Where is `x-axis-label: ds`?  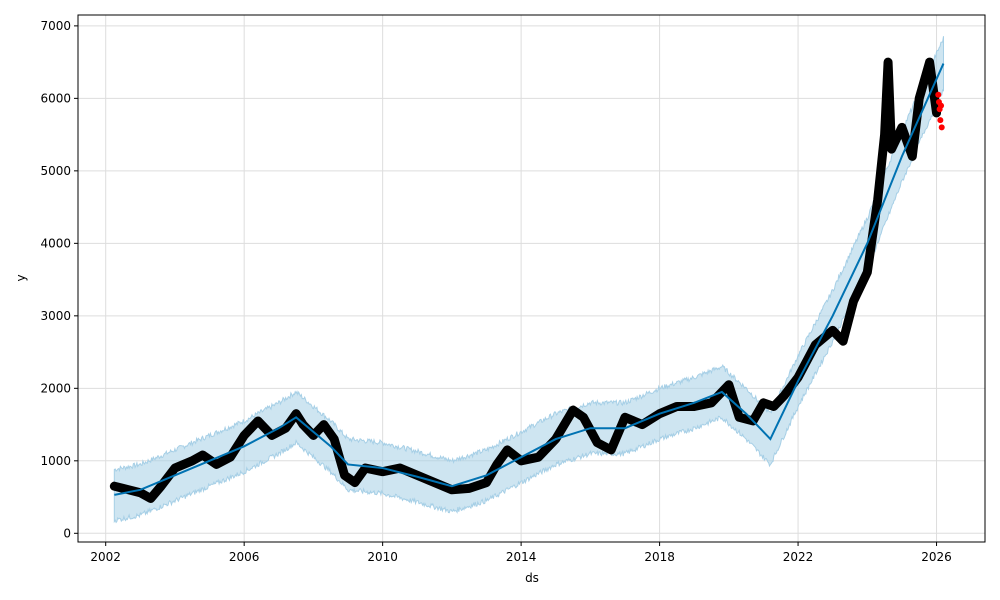
x-axis-label: ds is located at coordinates (532, 578).